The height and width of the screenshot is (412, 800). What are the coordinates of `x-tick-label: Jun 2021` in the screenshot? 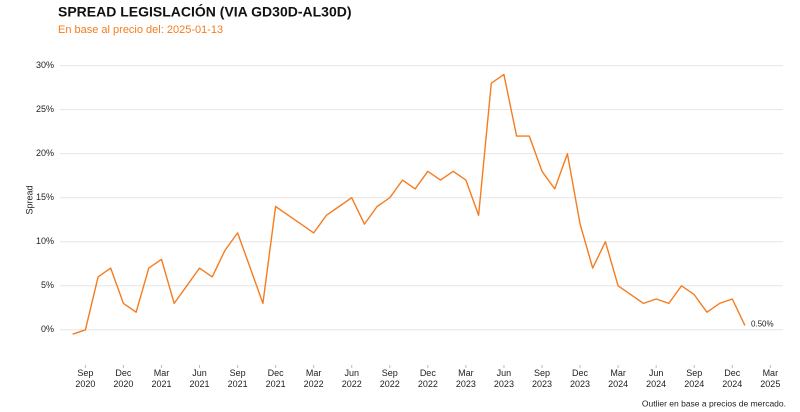 It's located at (199, 378).